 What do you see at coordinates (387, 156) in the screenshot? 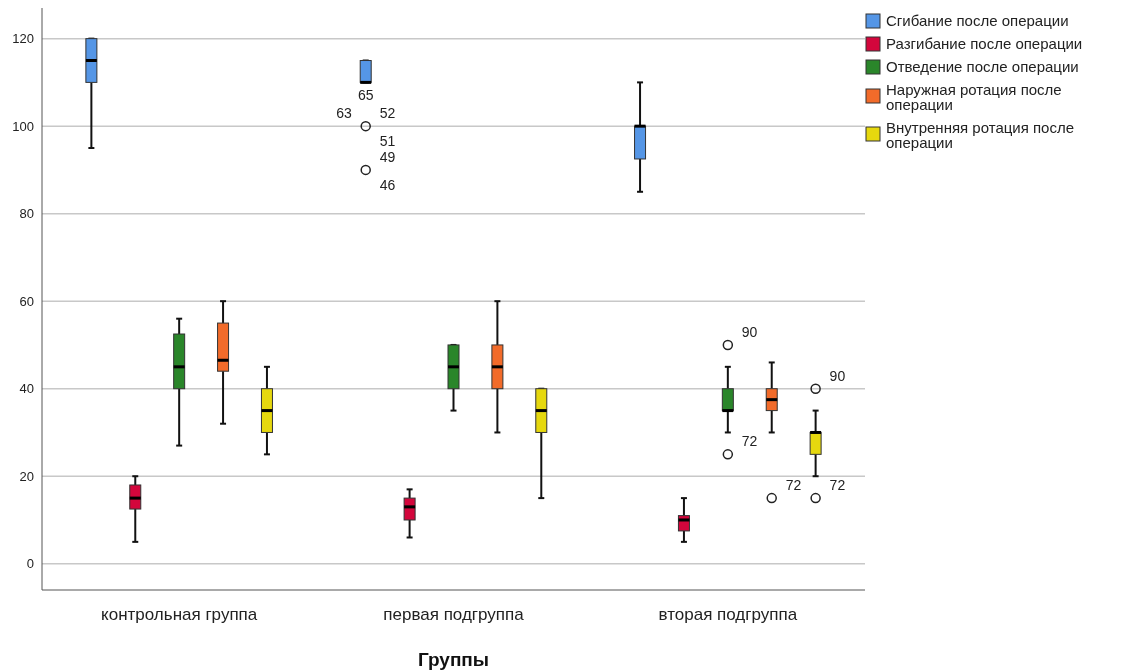
I see `annotation: 49` at bounding box center [387, 156].